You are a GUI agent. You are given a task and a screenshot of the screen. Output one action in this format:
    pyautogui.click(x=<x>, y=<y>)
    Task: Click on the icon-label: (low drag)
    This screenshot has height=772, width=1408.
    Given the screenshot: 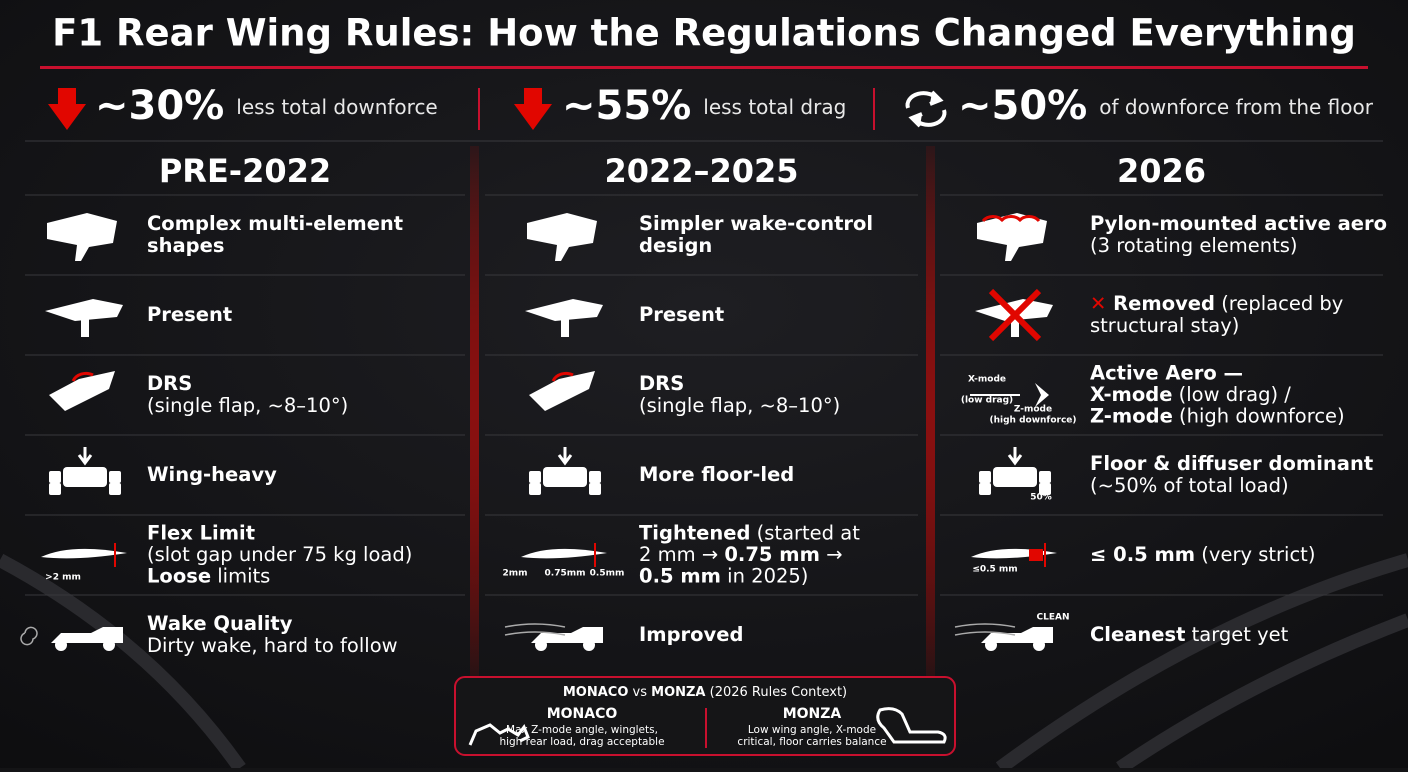 What is the action you would take?
    pyautogui.click(x=987, y=401)
    